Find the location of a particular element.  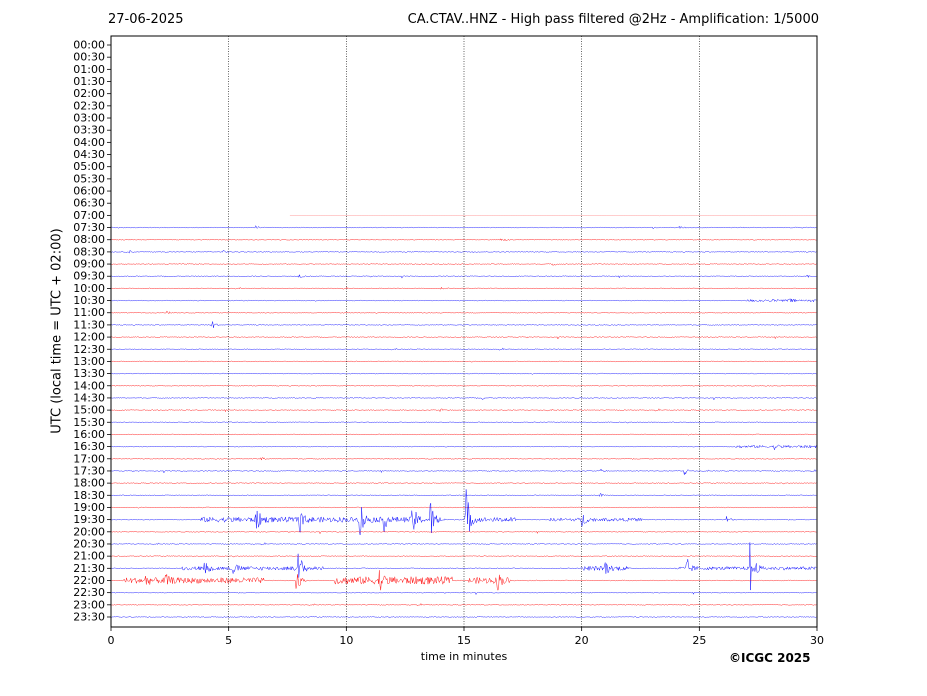

y-tick-label: 04:00 is located at coordinates (89, 142).